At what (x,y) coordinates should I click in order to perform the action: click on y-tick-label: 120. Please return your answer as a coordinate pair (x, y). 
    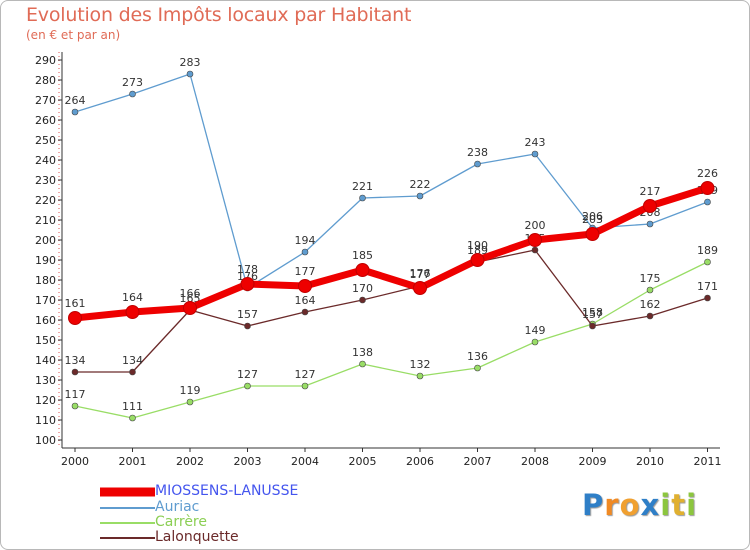
    Looking at the image, I should click on (45, 400).